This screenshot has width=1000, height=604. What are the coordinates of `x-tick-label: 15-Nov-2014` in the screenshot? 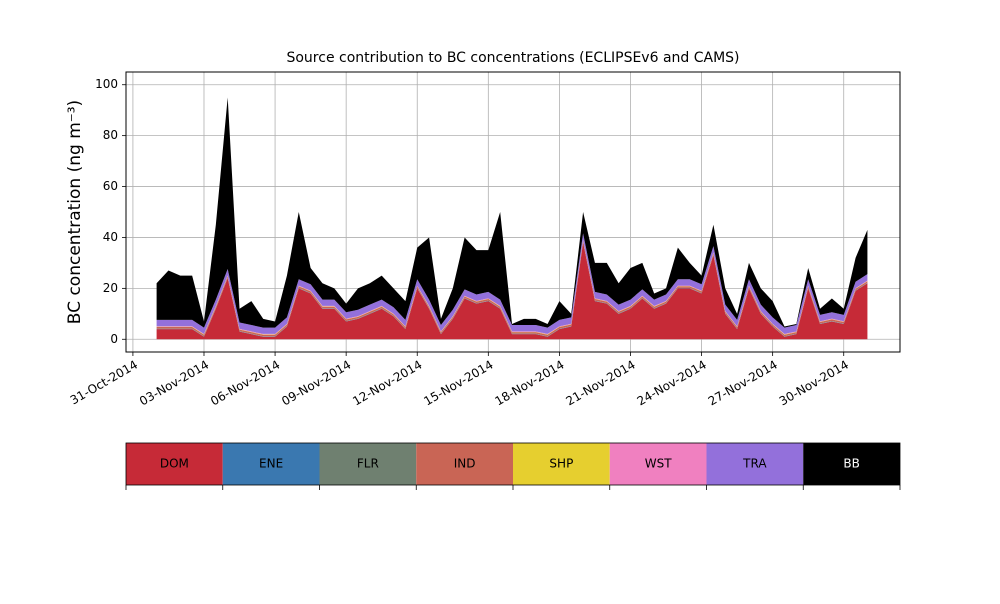 It's located at (458, 383).